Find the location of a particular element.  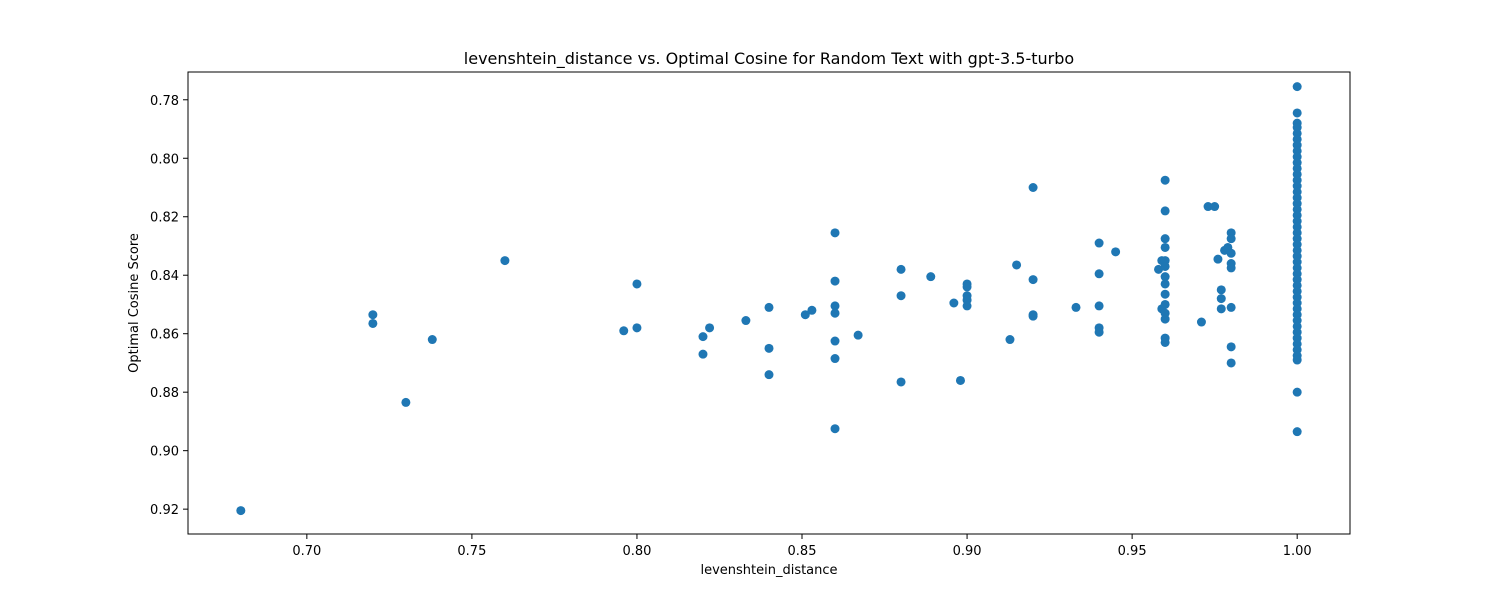

y-tick-label: 0.86 is located at coordinates (164, 335).